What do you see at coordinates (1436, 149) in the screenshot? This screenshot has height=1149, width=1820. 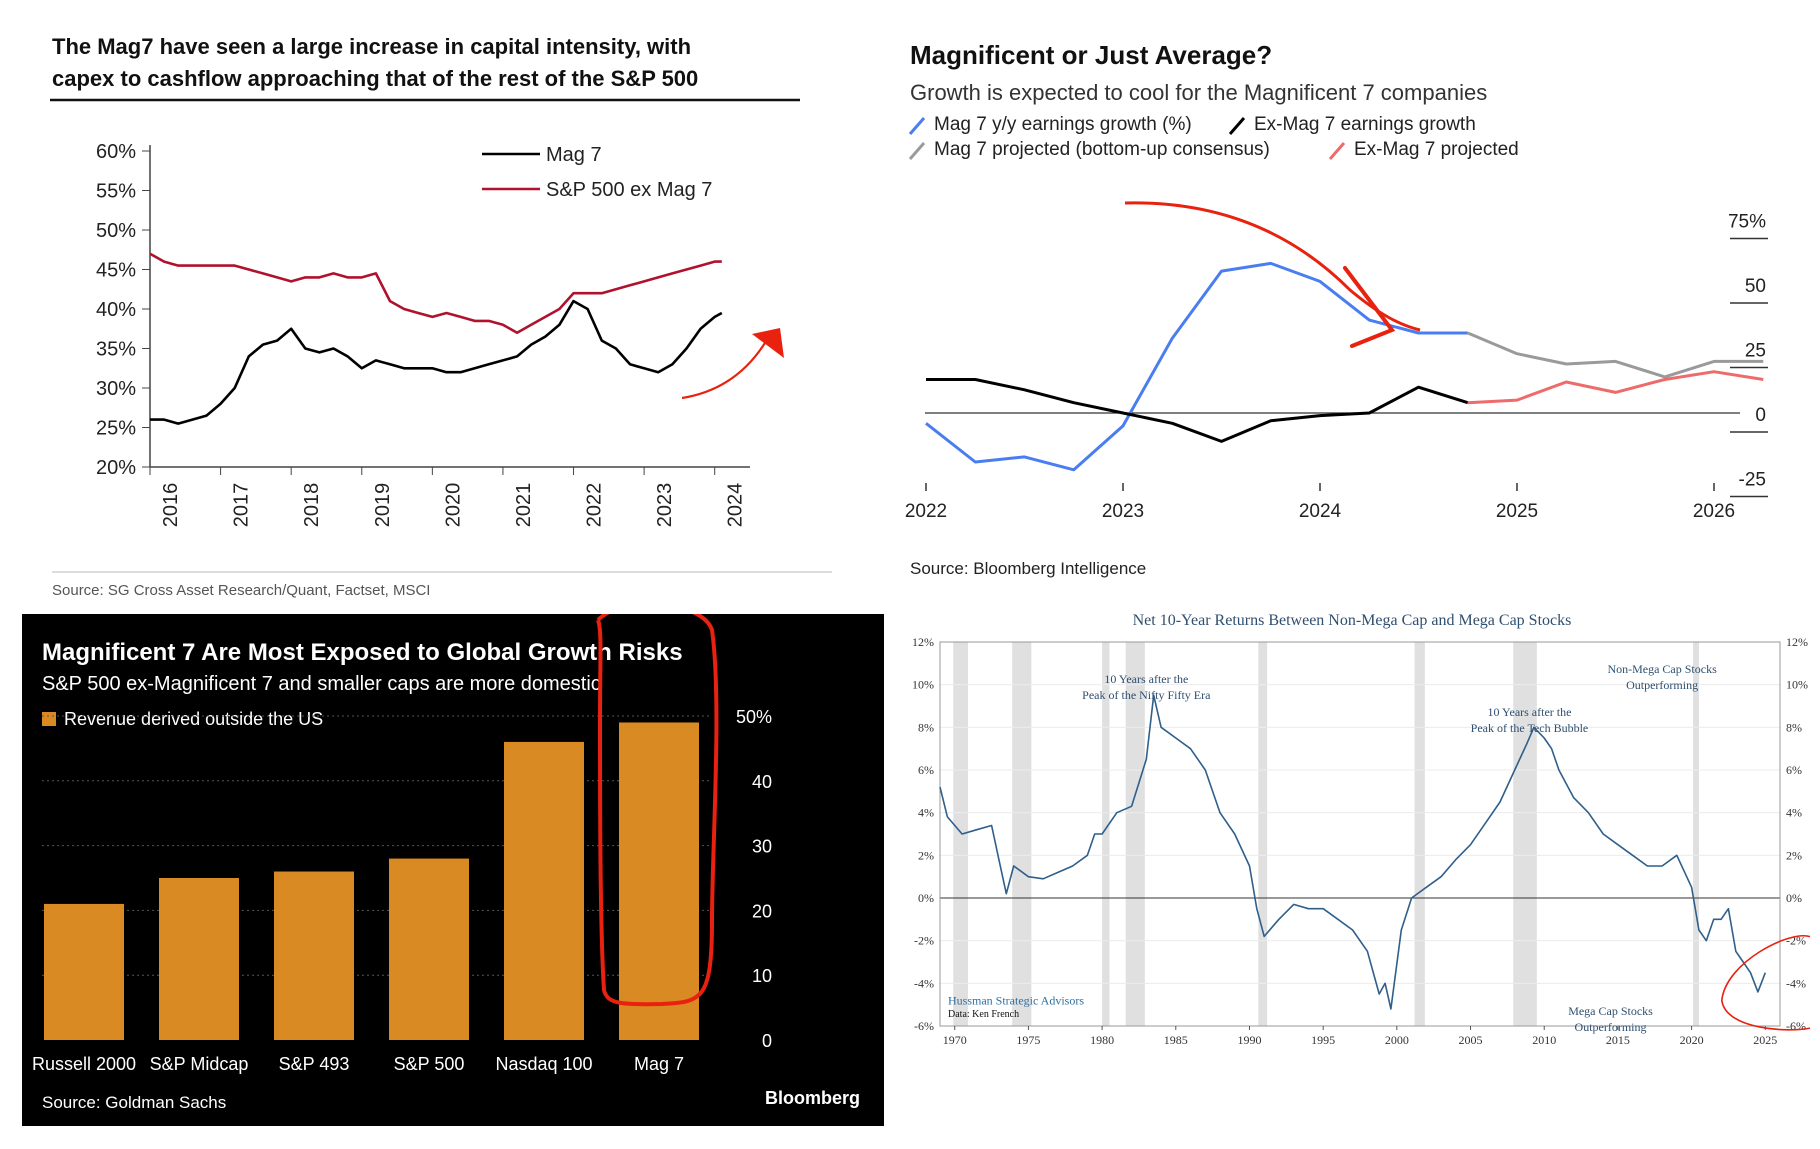 I see `growth-legend-label: Ex-Mag 7 projected` at bounding box center [1436, 149].